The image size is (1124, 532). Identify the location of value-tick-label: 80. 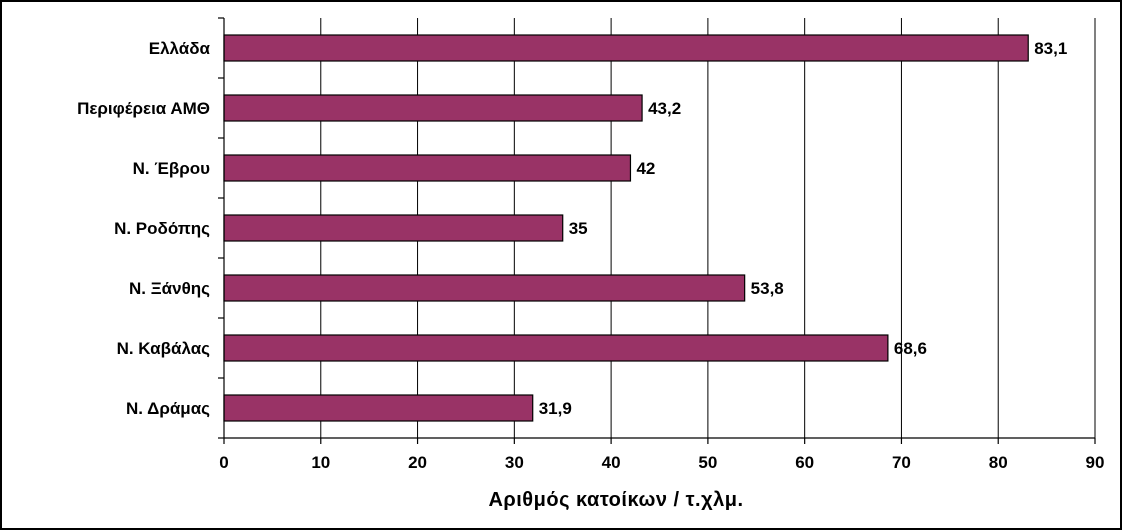
(998, 462).